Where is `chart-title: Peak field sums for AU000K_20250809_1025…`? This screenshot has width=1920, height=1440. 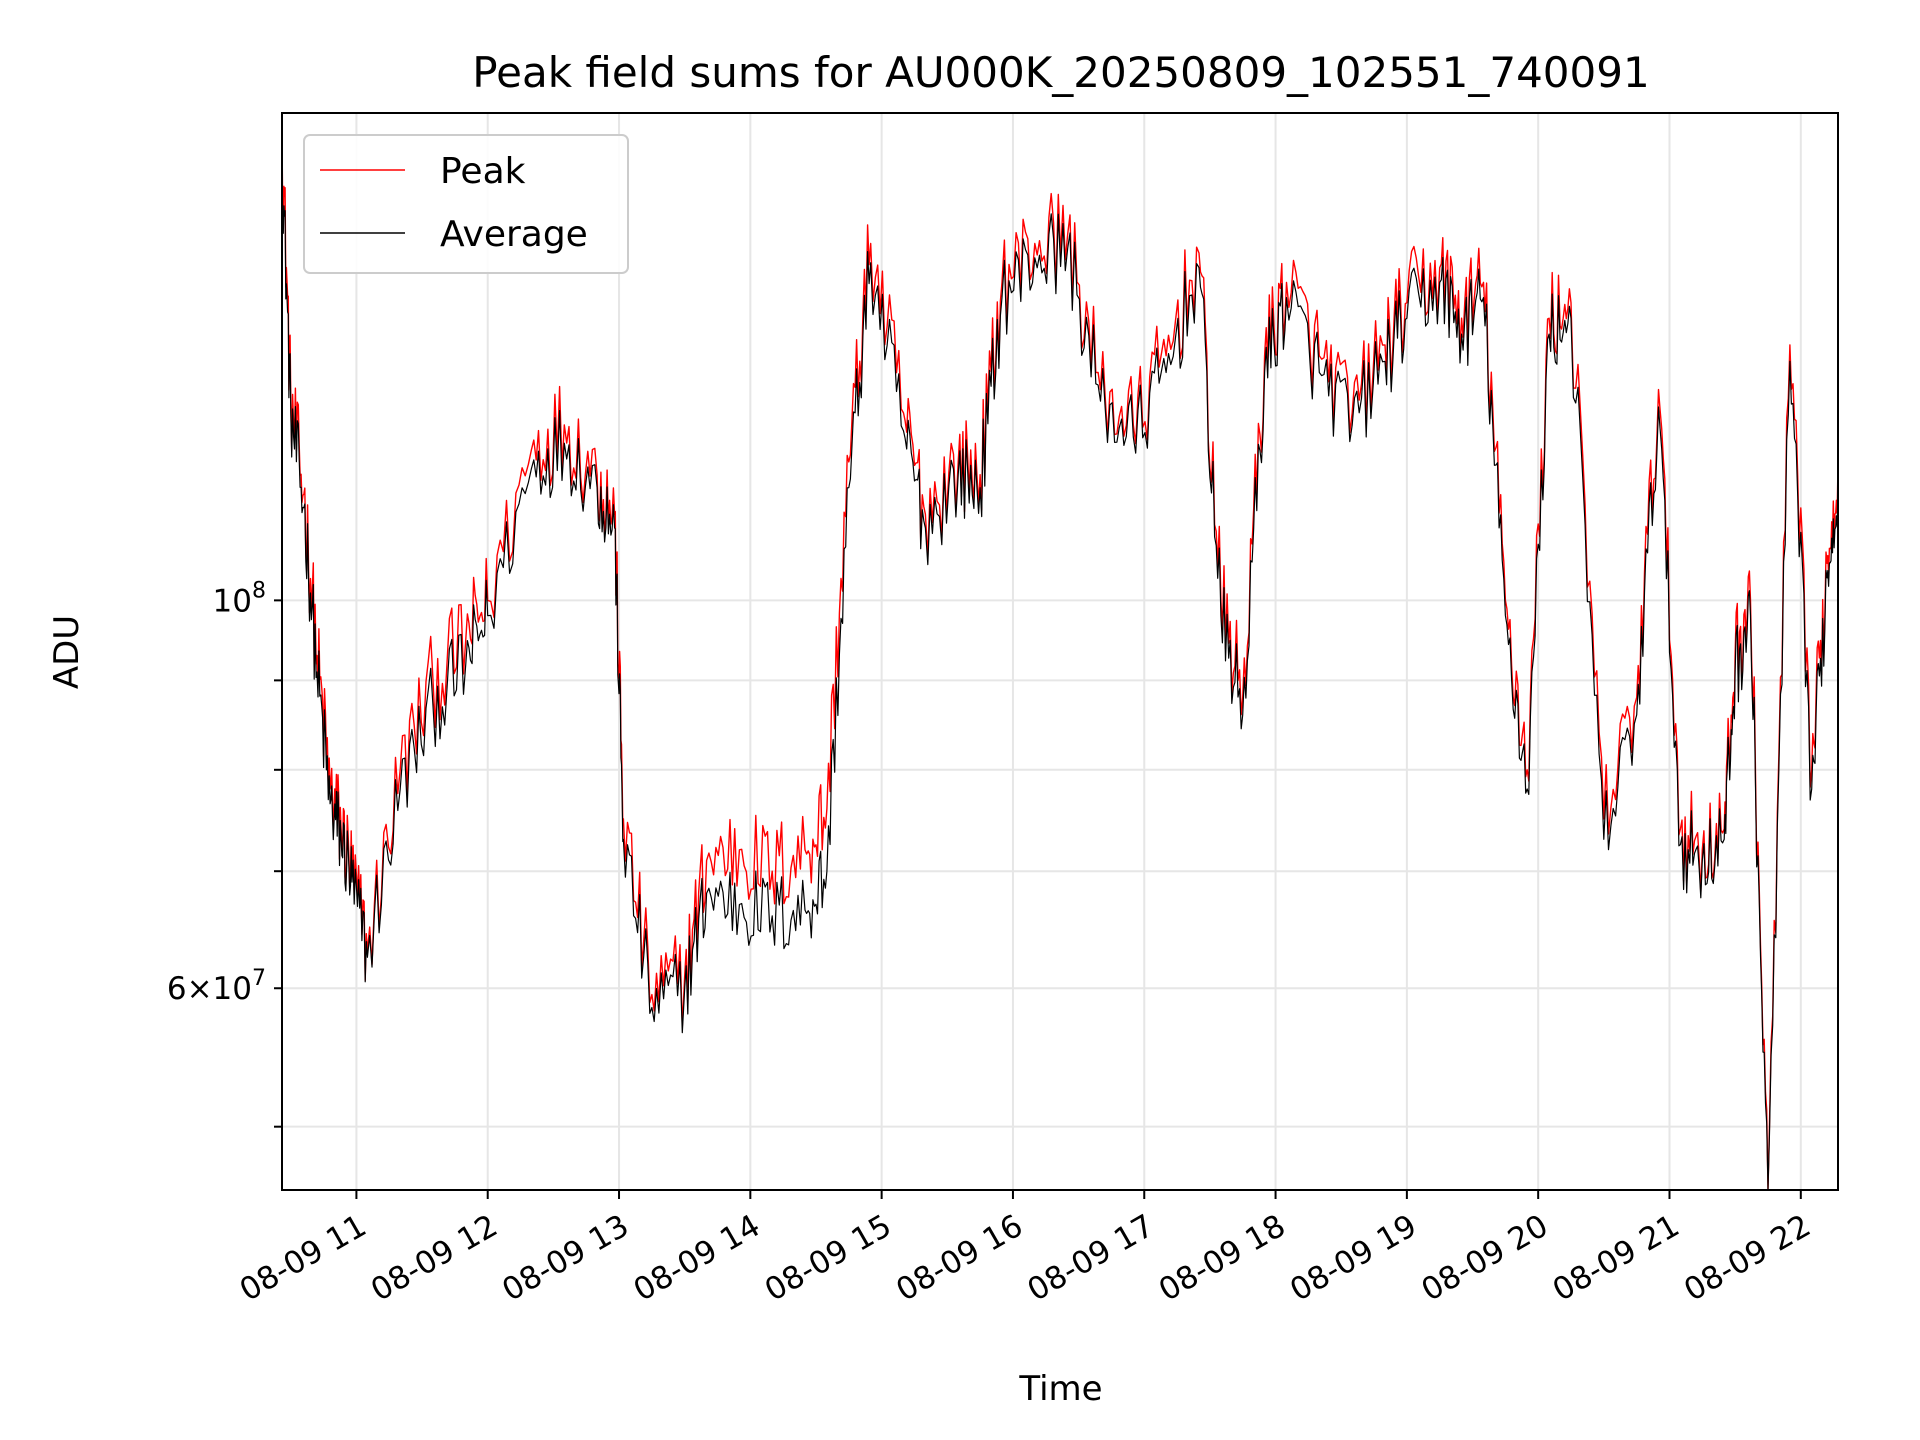 chart-title: Peak field sums for AU000K_20250809_1025… is located at coordinates (1060, 72).